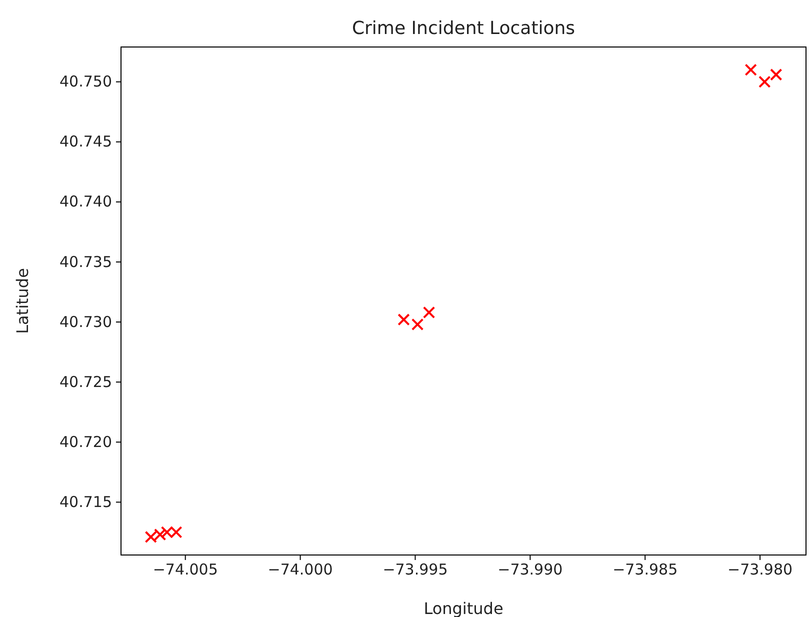 The height and width of the screenshot is (617, 809). I want to click on x-axis-title: Longitude, so click(464, 608).